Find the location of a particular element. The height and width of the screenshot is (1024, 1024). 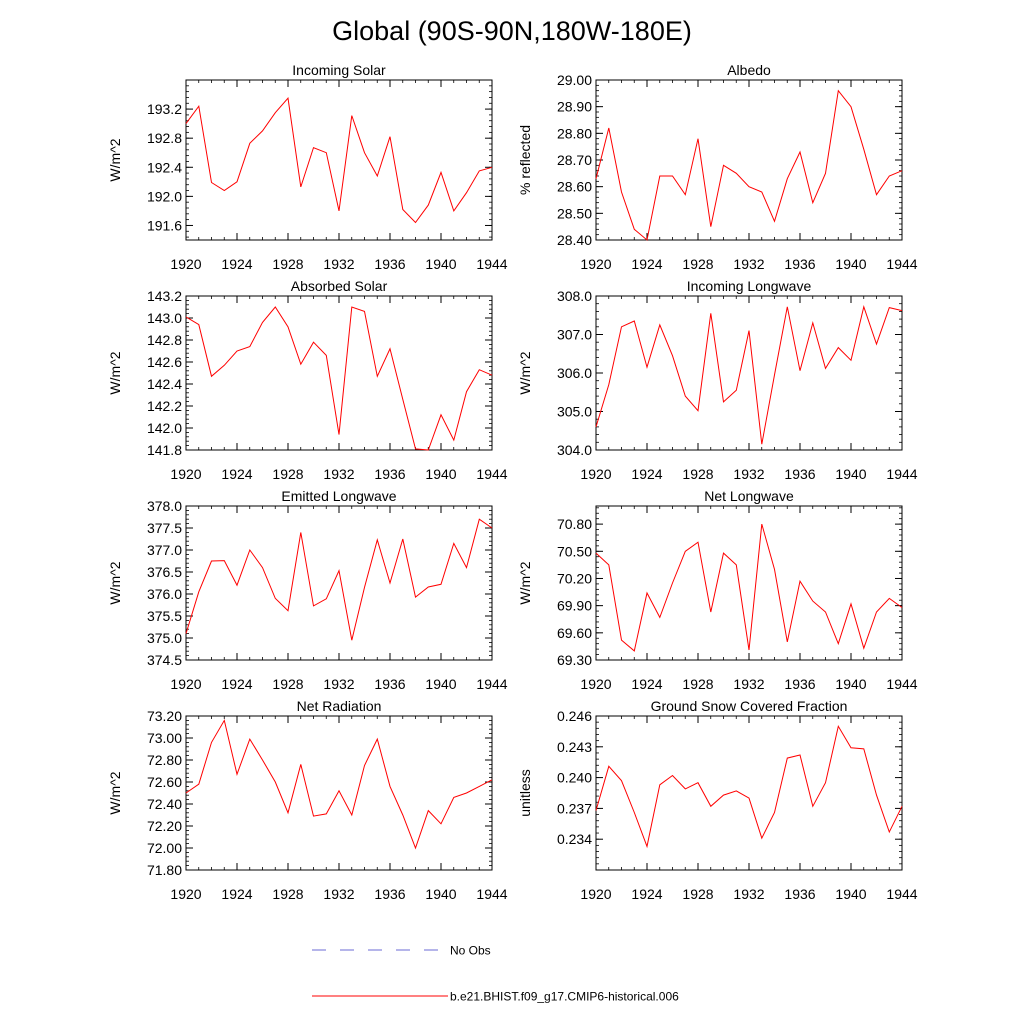

y-tick-label: 375.0 is located at coordinates (164, 638).